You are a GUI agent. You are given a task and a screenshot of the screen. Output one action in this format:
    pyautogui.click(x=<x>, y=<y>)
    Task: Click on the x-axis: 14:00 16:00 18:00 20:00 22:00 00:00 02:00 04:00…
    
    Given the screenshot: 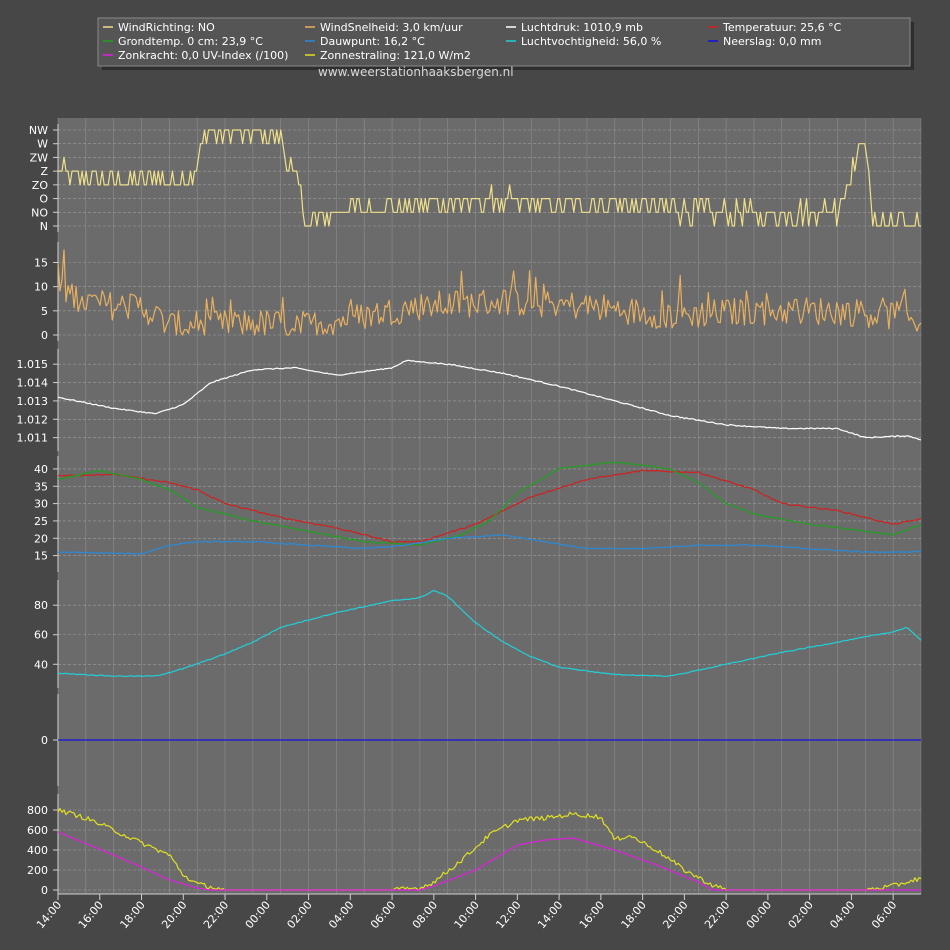 What is the action you would take?
    pyautogui.click(x=477, y=912)
    